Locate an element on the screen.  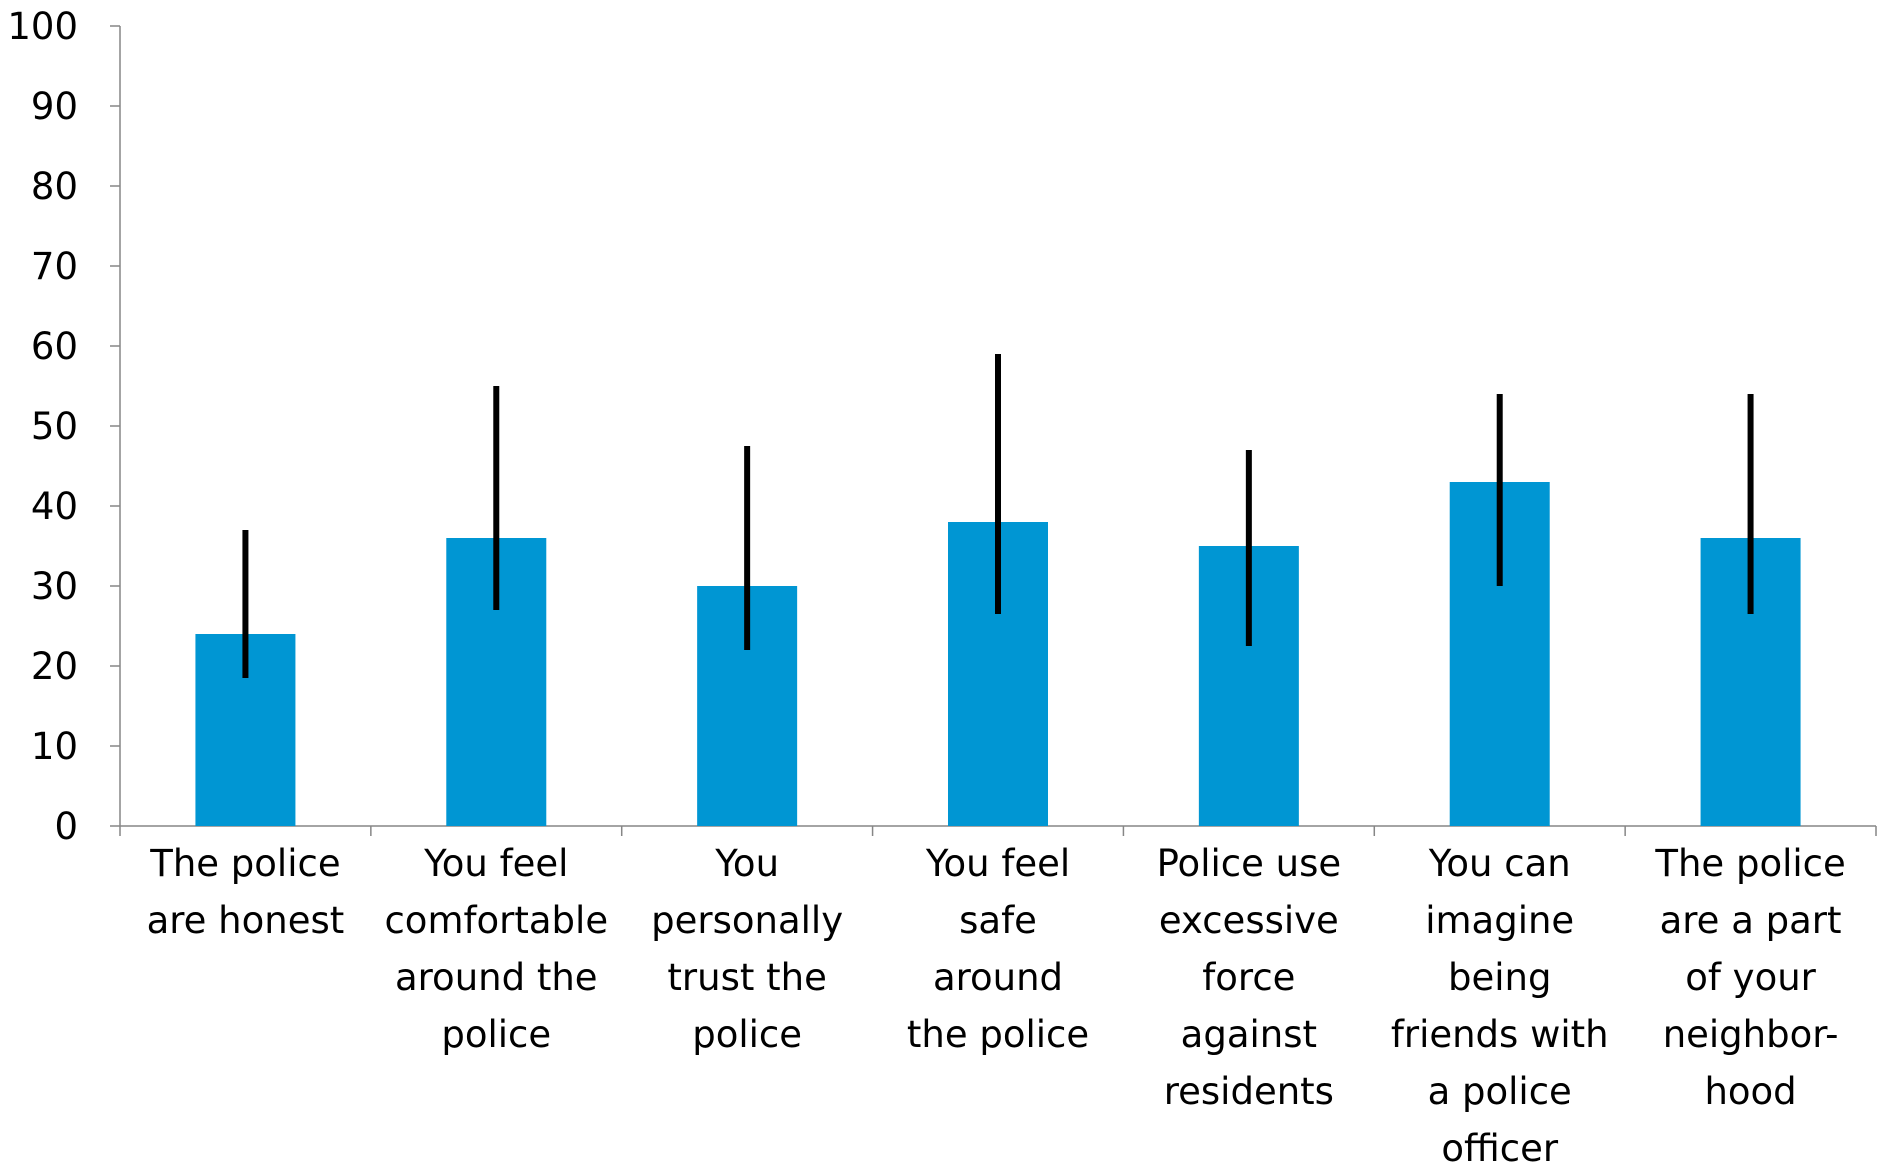
x-tick-label: You feel safe around the police is located at coordinates (998, 949).